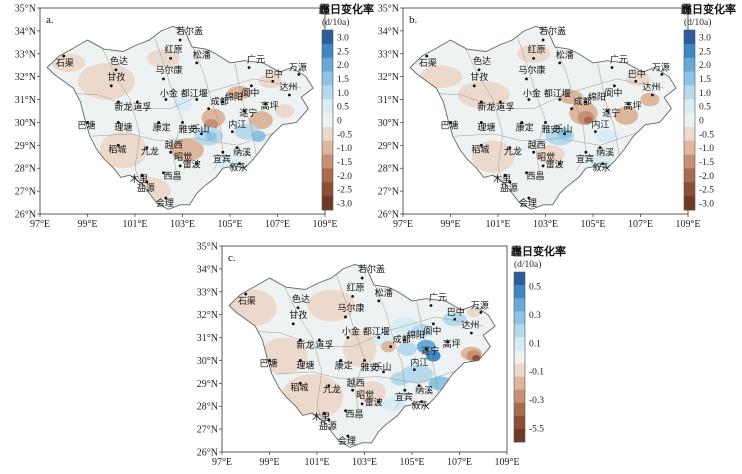 This screenshot has width=742, height=474. Describe the element at coordinates (269, 363) in the screenshot. I see `city-label: 巴塘` at that location.